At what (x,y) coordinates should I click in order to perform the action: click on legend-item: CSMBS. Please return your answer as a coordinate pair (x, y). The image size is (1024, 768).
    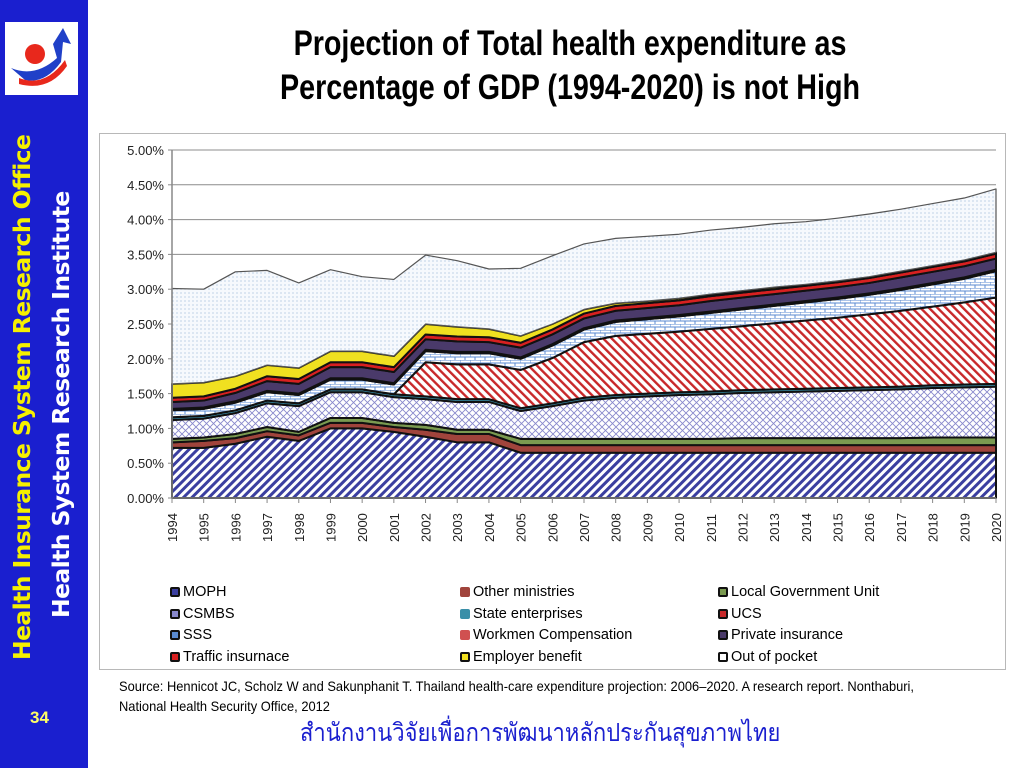
    Looking at the image, I should click on (202, 614).